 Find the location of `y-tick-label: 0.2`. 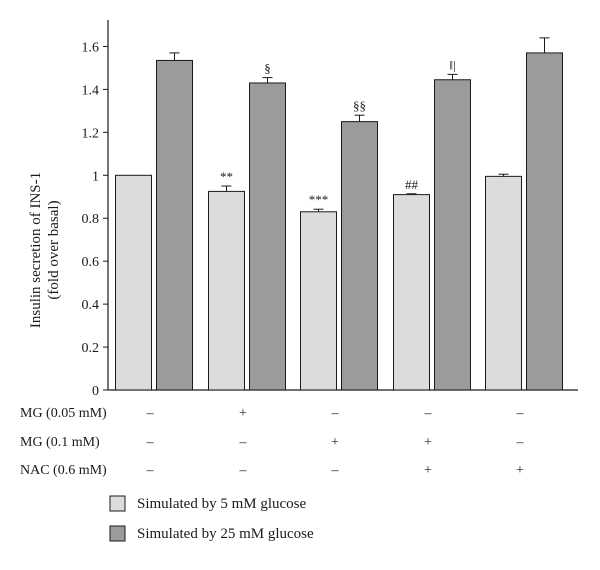

y-tick-label: 0.2 is located at coordinates (91, 348).